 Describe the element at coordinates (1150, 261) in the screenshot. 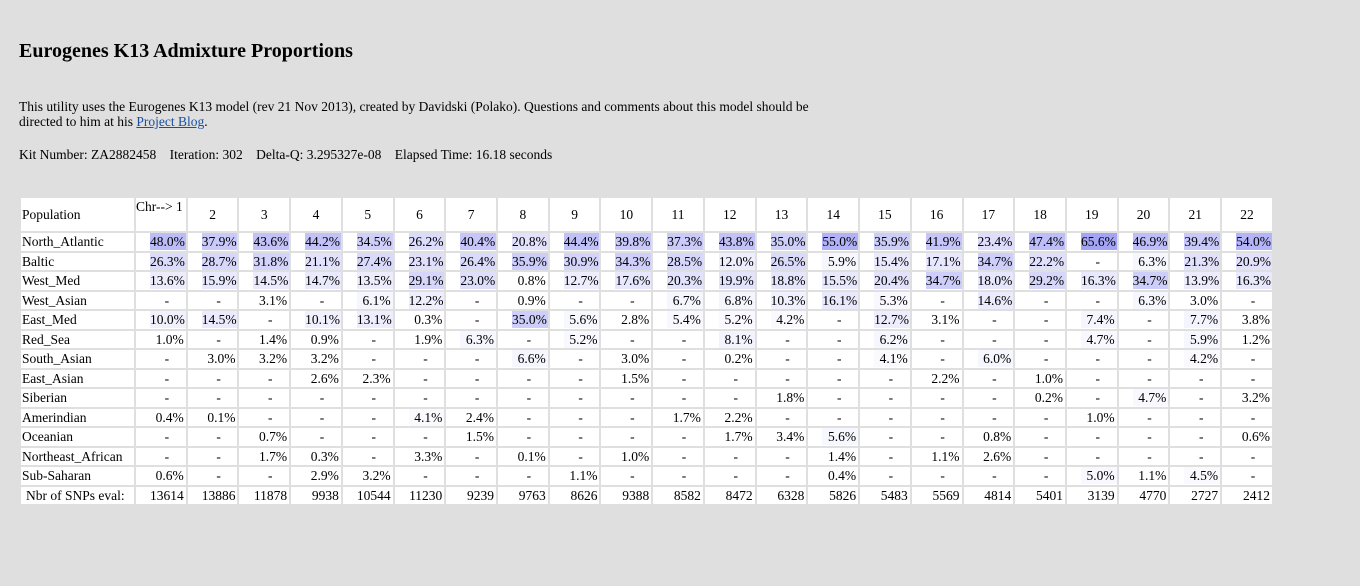

I see `value-text: 6.3%` at that location.